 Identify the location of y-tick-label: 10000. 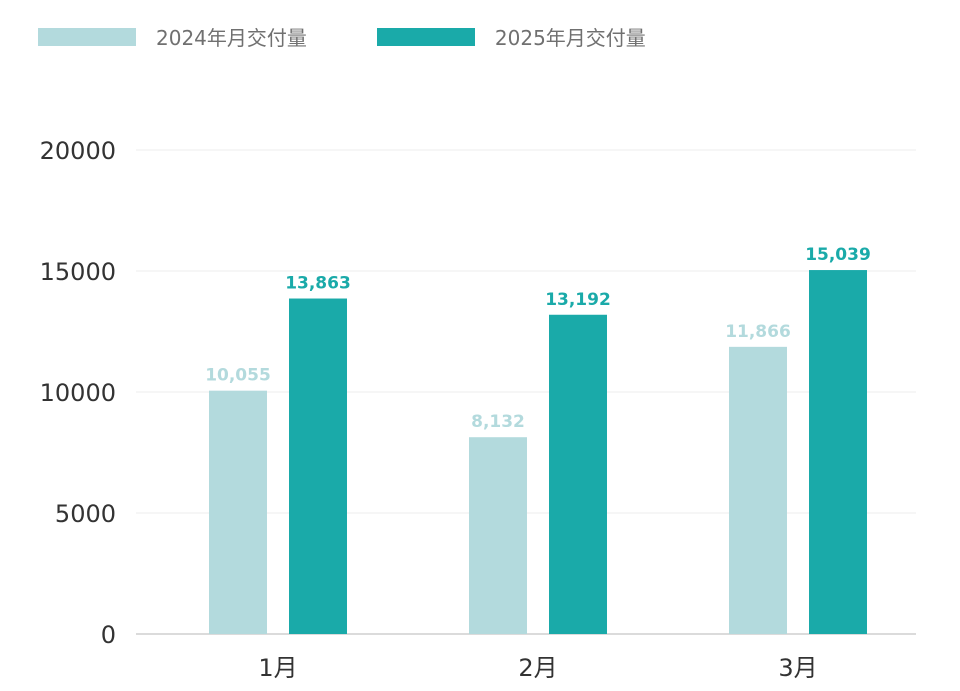
(78, 393).